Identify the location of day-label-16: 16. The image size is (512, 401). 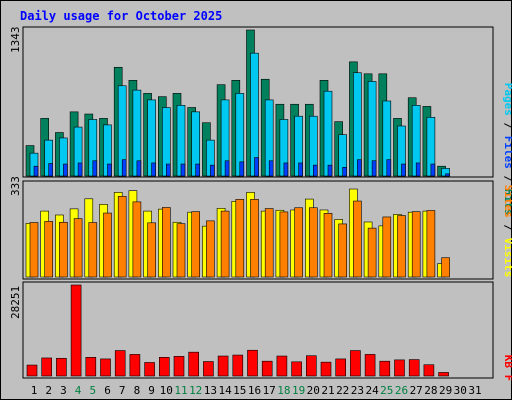
(254, 390).